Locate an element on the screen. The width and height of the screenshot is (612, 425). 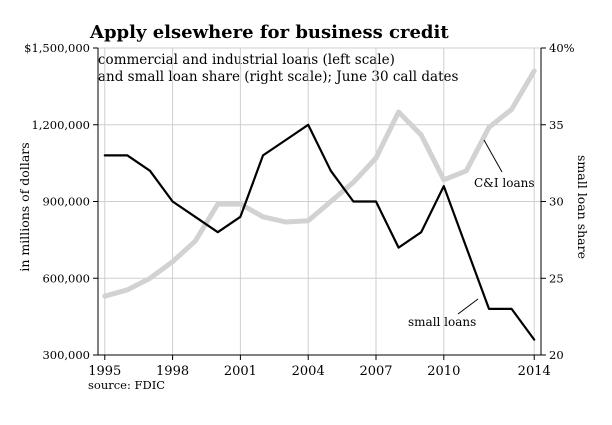
x-tick-label: 2010 is located at coordinates (443, 371).